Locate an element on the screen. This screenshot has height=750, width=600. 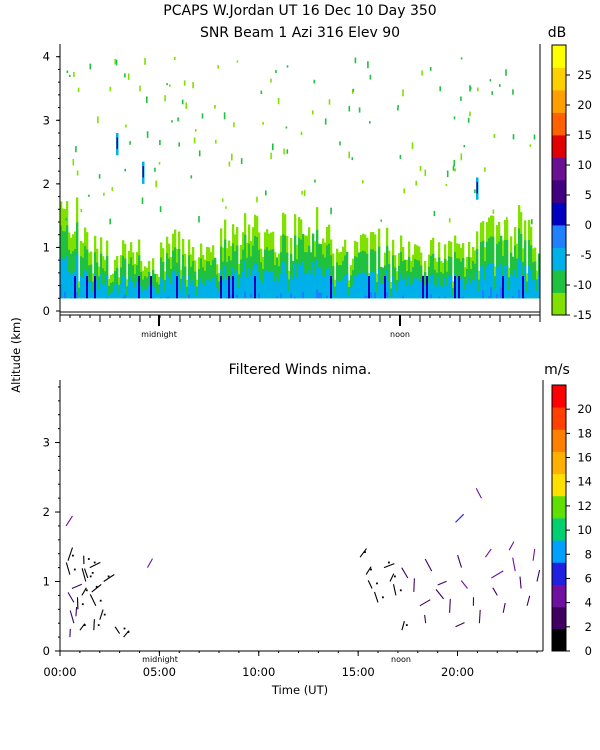
winds-colorbar-tick-label: 8 is located at coordinates (588, 554).